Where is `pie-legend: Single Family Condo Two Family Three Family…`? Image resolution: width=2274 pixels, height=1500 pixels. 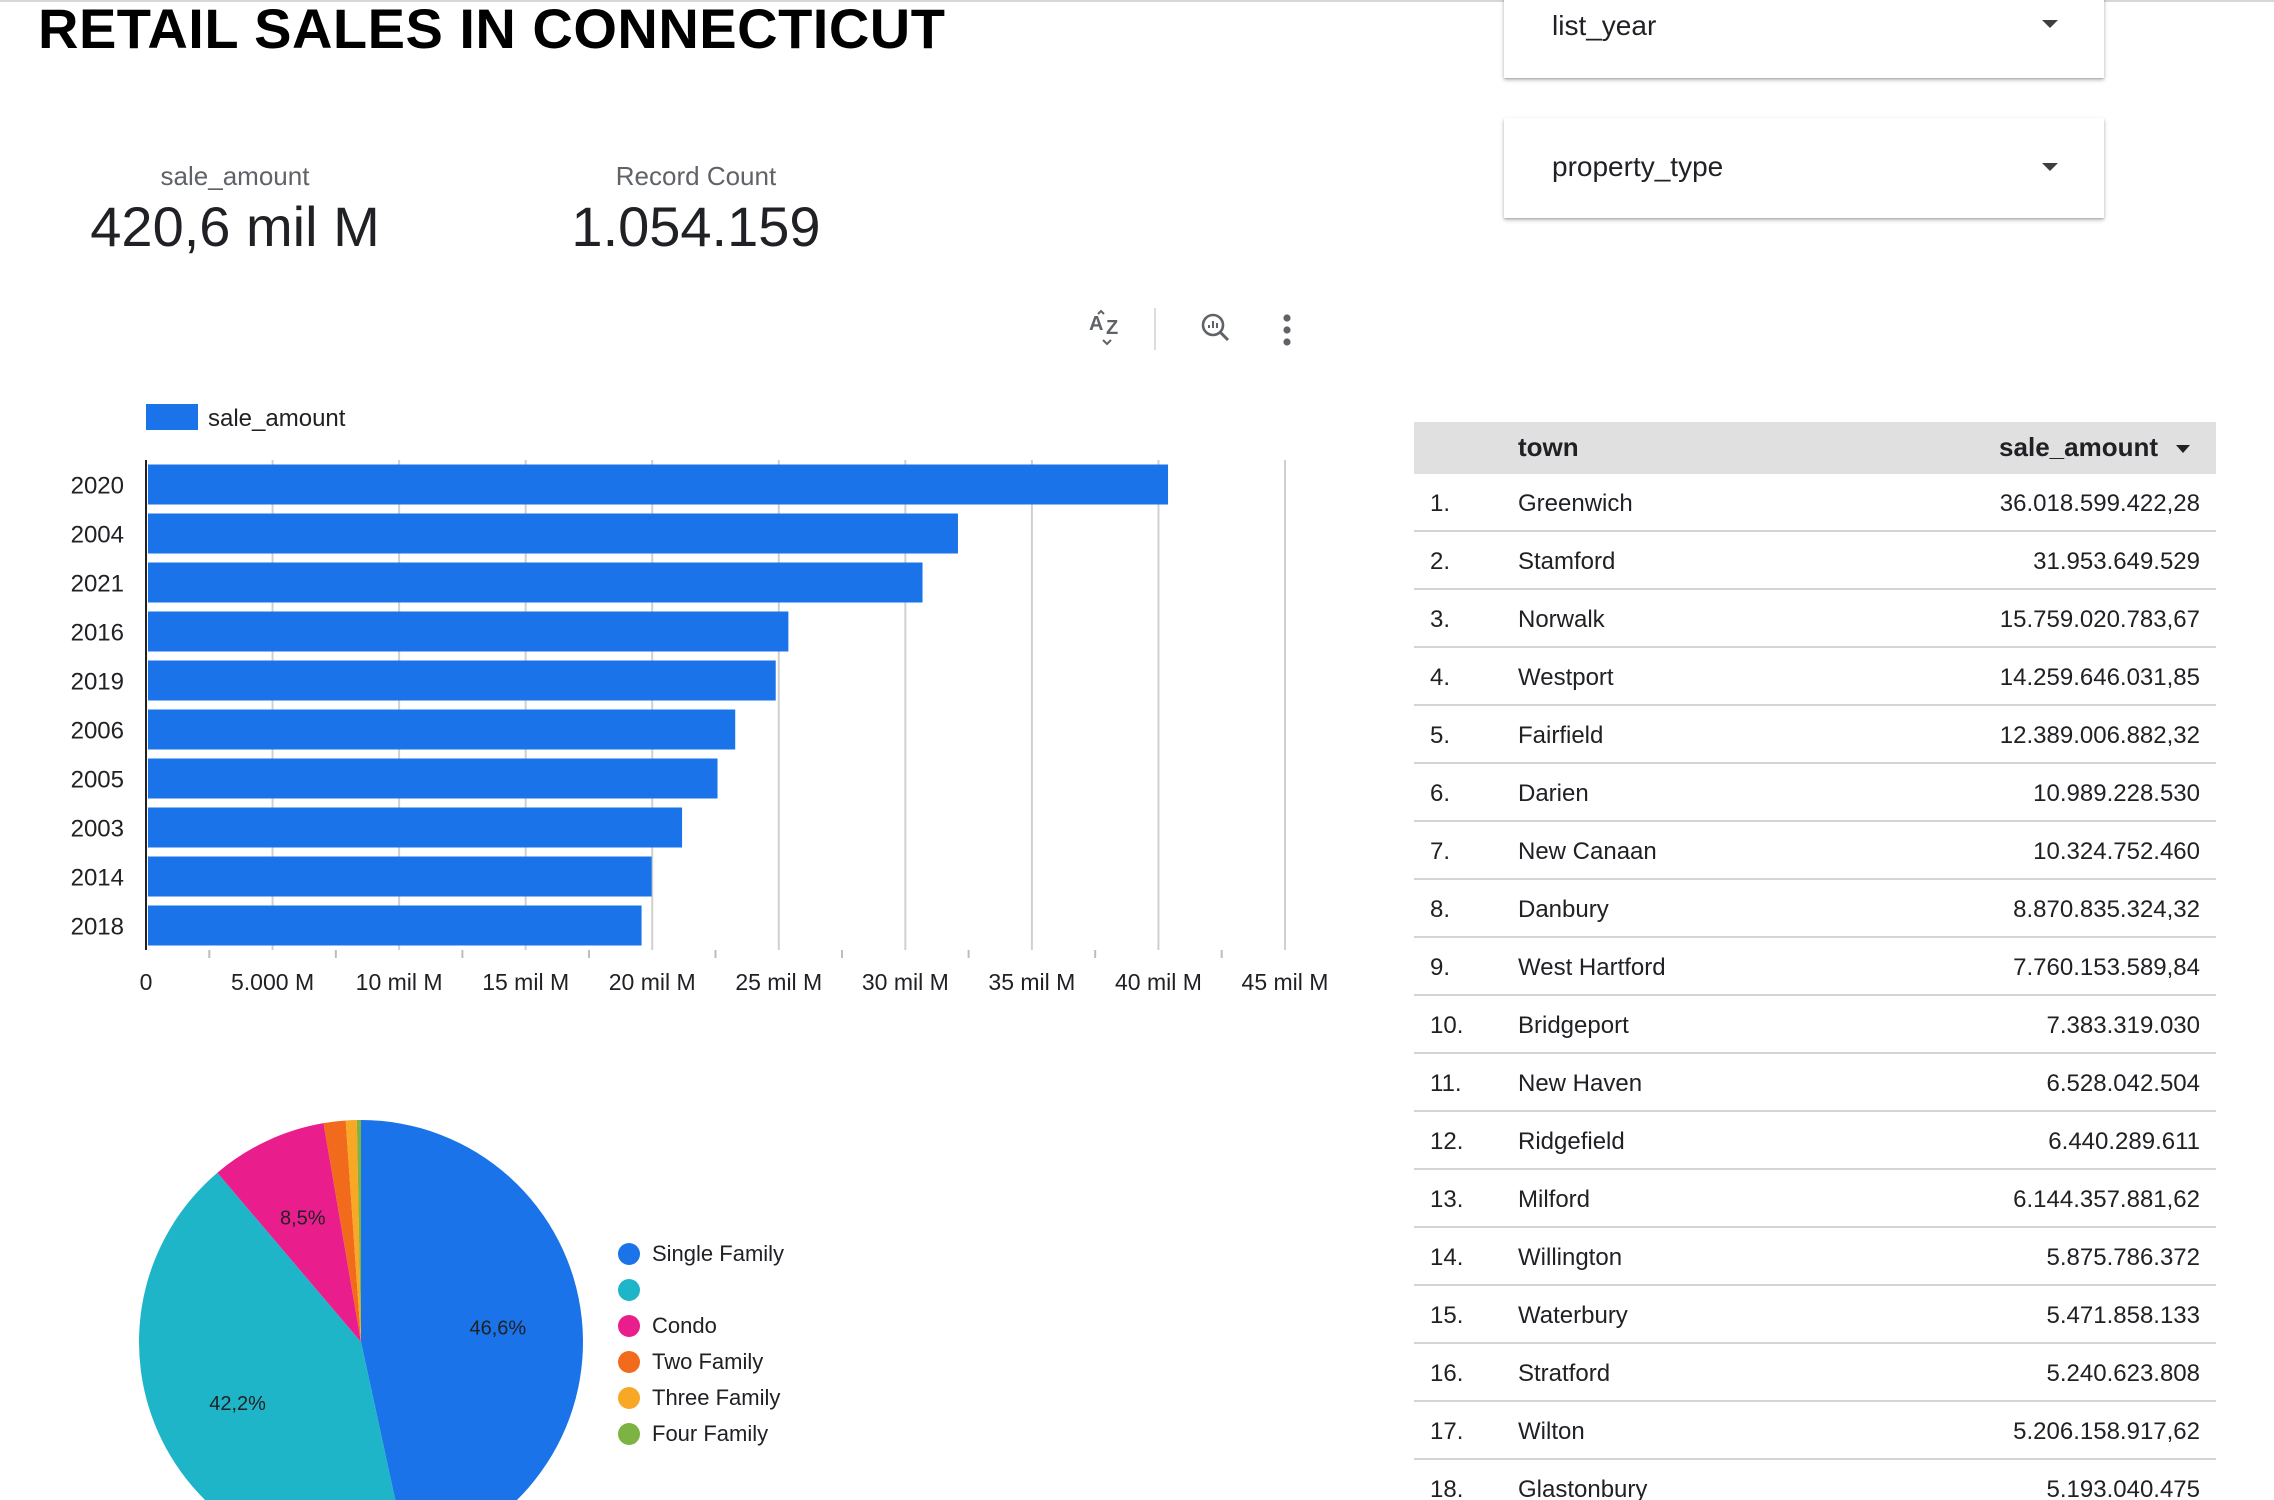
pie-legend: Single Family Condo Two Family Three Family… is located at coordinates (701, 1344).